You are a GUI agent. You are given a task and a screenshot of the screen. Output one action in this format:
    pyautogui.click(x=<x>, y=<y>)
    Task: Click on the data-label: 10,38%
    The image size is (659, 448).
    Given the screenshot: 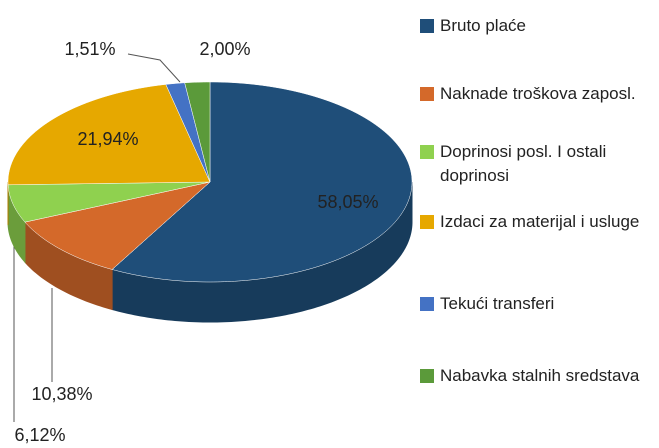 What is the action you would take?
    pyautogui.click(x=61, y=394)
    